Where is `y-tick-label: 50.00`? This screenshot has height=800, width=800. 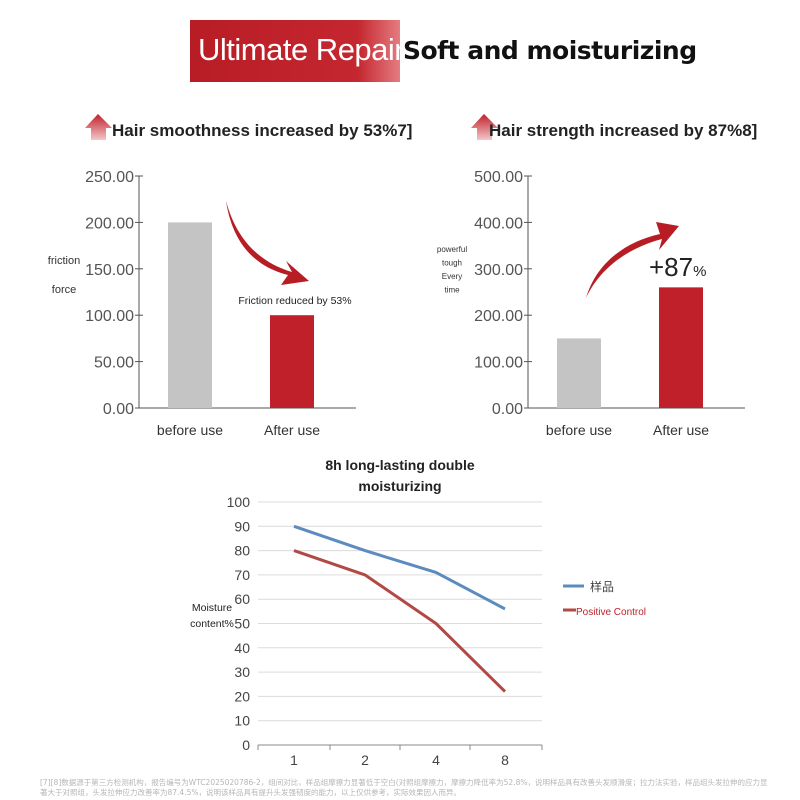 y-tick-label: 50.00 is located at coordinates (114, 363).